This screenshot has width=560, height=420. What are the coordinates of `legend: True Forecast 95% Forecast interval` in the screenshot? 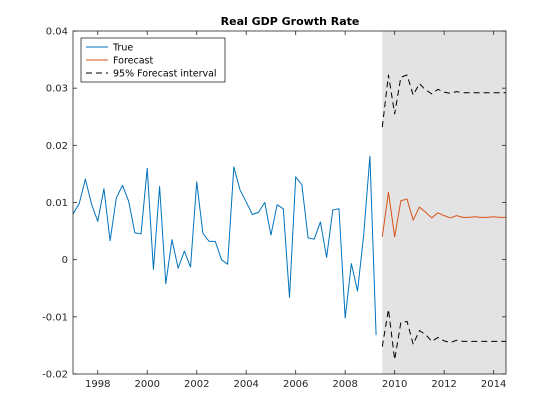 It's located at (153, 60).